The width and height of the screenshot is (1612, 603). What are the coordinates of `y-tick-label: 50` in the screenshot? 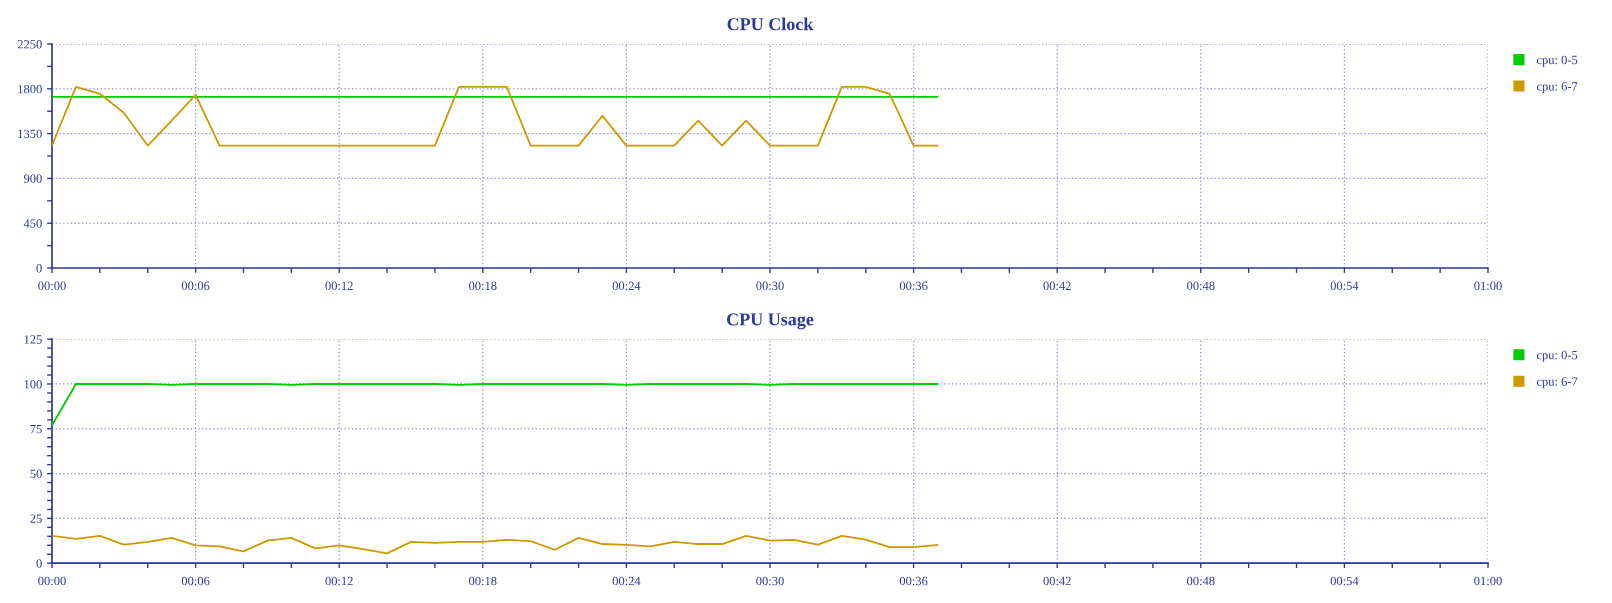 It's located at (36, 474).